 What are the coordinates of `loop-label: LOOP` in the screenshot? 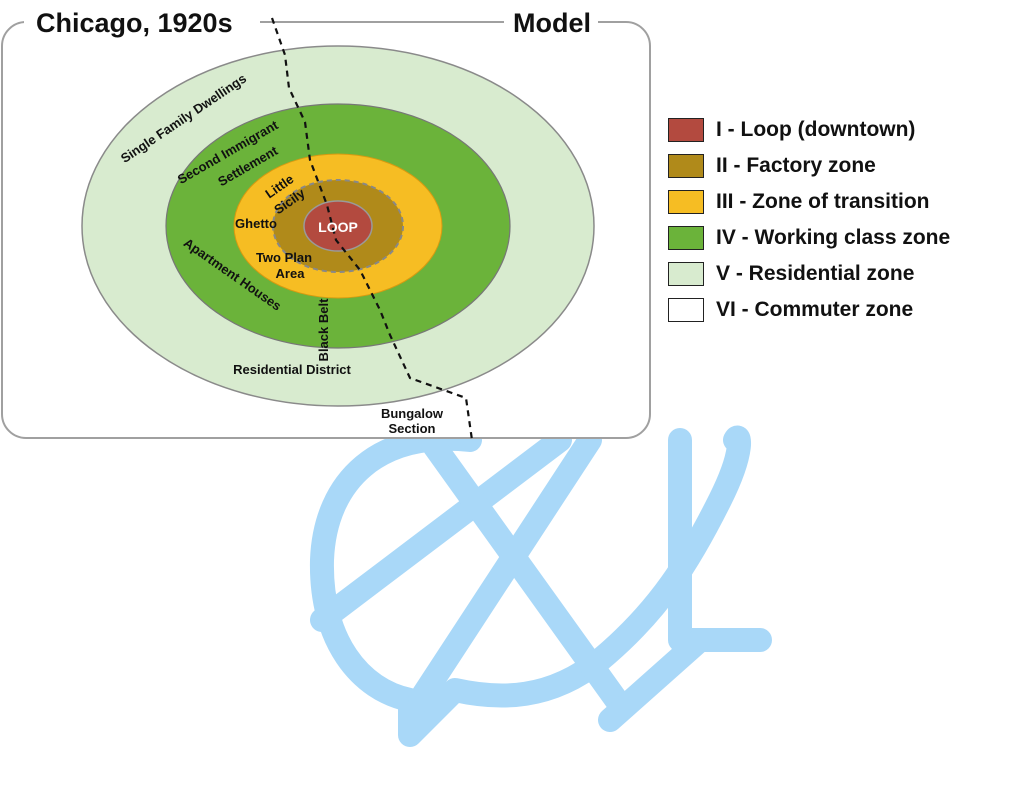 It's located at (338, 227).